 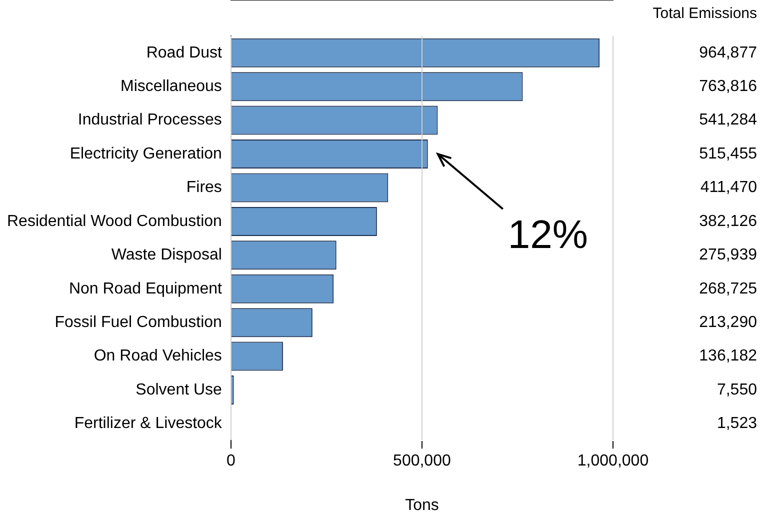 What do you see at coordinates (728, 53) in the screenshot?
I see `data-label: 964,877` at bounding box center [728, 53].